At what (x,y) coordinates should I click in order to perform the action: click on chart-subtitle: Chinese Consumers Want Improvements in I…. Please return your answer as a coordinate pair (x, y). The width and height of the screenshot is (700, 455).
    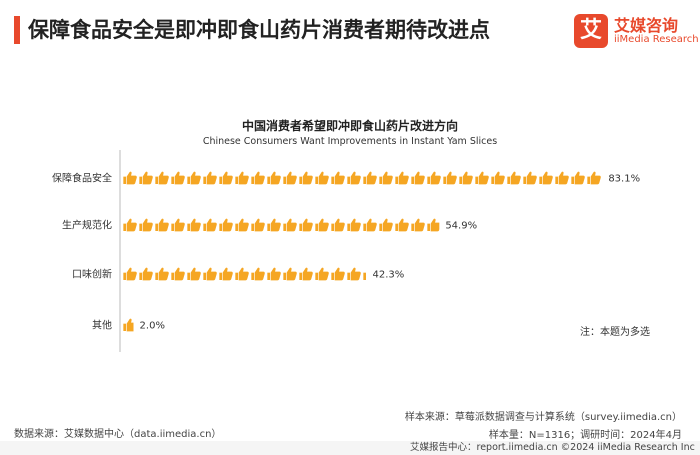
    Looking at the image, I should click on (350, 141).